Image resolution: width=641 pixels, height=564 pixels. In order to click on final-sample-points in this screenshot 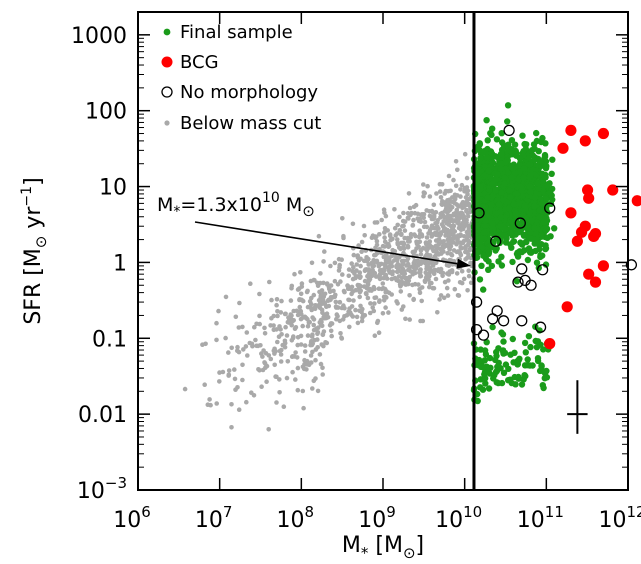, I will do `click(514, 253)`.